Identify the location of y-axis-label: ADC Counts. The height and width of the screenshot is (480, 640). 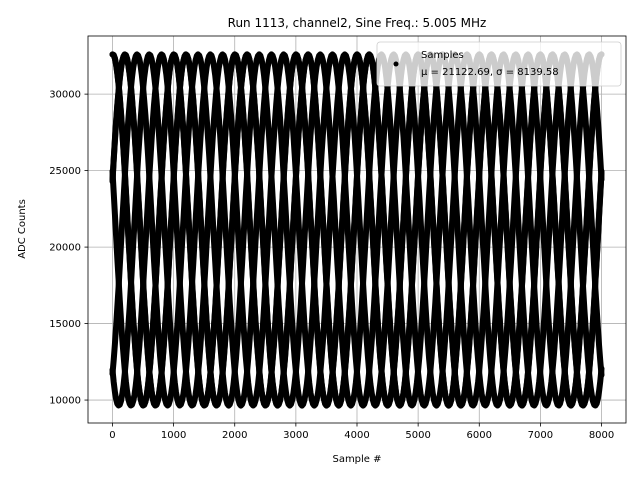
(22, 229).